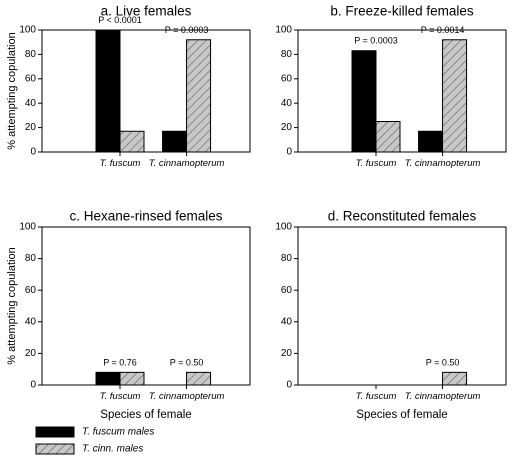 The height and width of the screenshot is (465, 520). I want to click on legend: T. fuscum males T. cinn. males, so click(94, 440).